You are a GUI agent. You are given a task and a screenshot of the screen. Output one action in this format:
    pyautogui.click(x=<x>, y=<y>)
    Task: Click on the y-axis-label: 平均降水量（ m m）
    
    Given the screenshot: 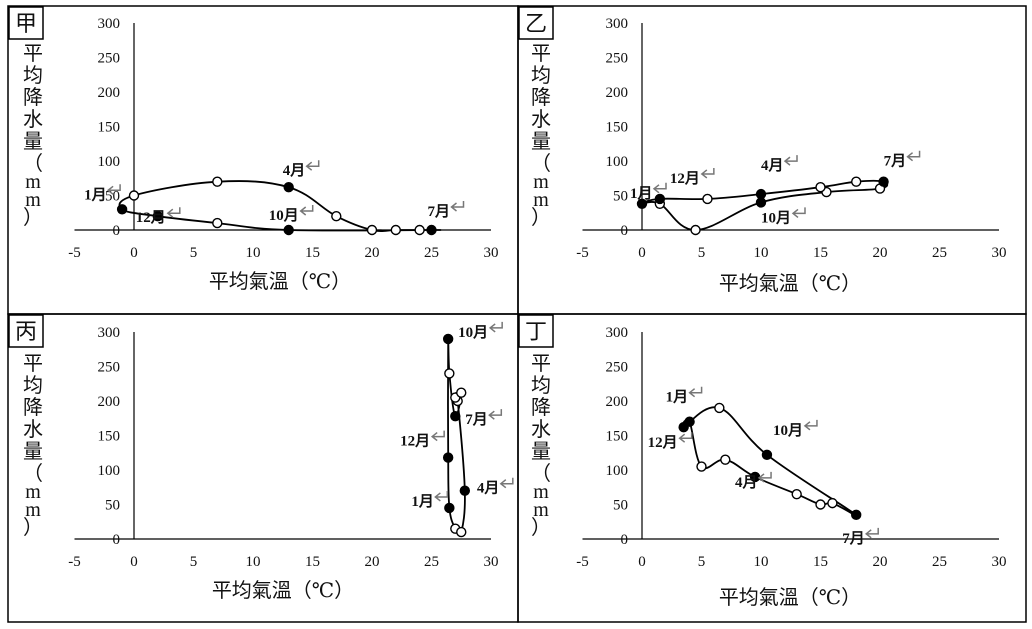 What is the action you would take?
    pyautogui.click(x=33, y=136)
    